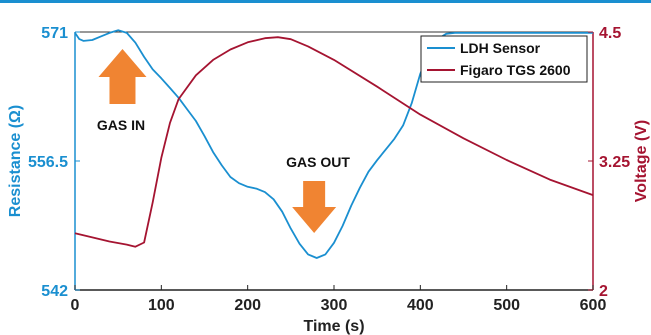  Describe the element at coordinates (318, 162) in the screenshot. I see `gas-out-label: GAS OUT` at that location.